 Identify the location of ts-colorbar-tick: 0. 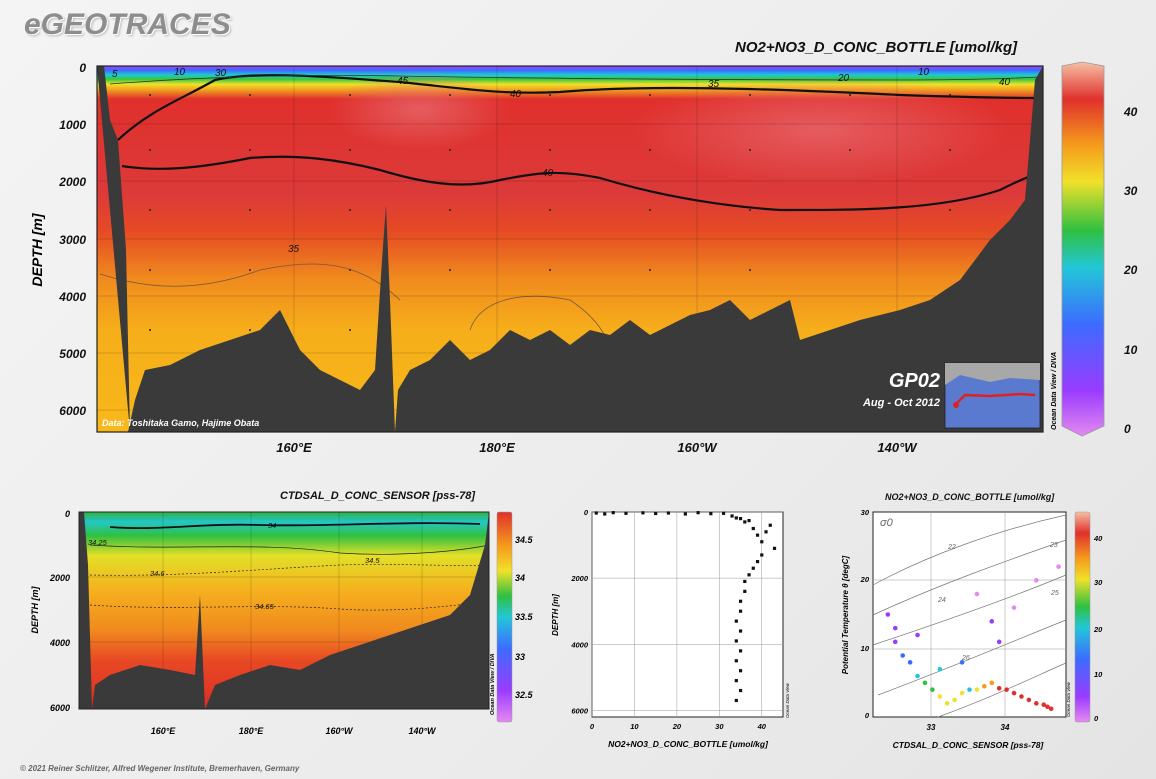
(1096, 718).